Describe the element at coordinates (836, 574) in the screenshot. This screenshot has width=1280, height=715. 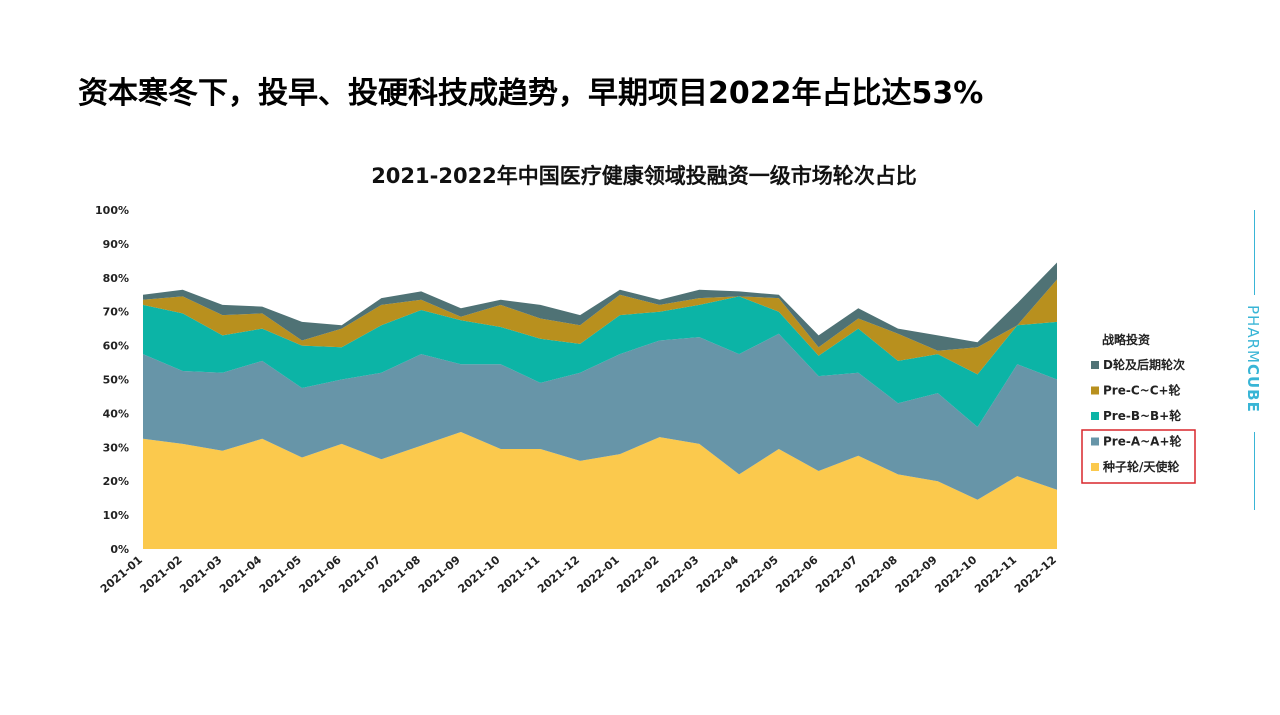
I see `x-tick-label: 2022-07` at that location.